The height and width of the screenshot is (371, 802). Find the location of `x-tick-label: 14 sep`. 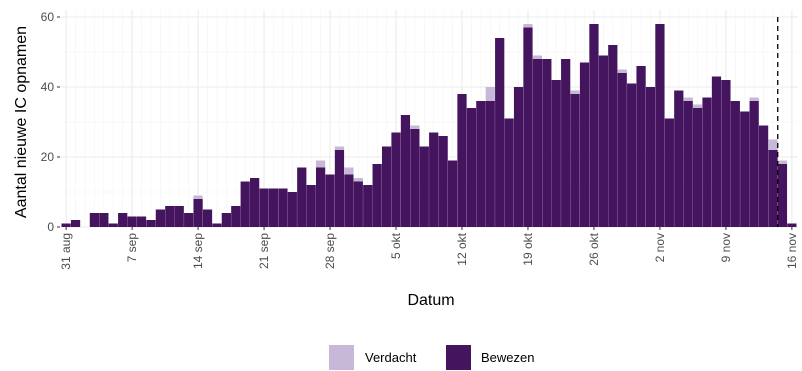

x-tick-label: 14 sep is located at coordinates (198, 251).